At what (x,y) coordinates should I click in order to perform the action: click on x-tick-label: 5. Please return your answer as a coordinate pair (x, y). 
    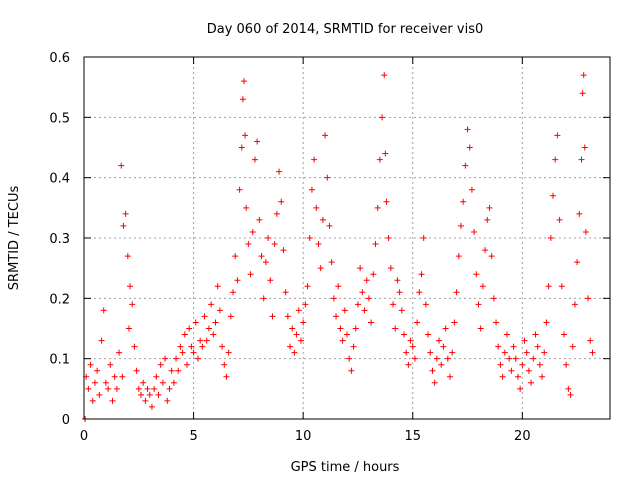
    Looking at the image, I should click on (193, 436).